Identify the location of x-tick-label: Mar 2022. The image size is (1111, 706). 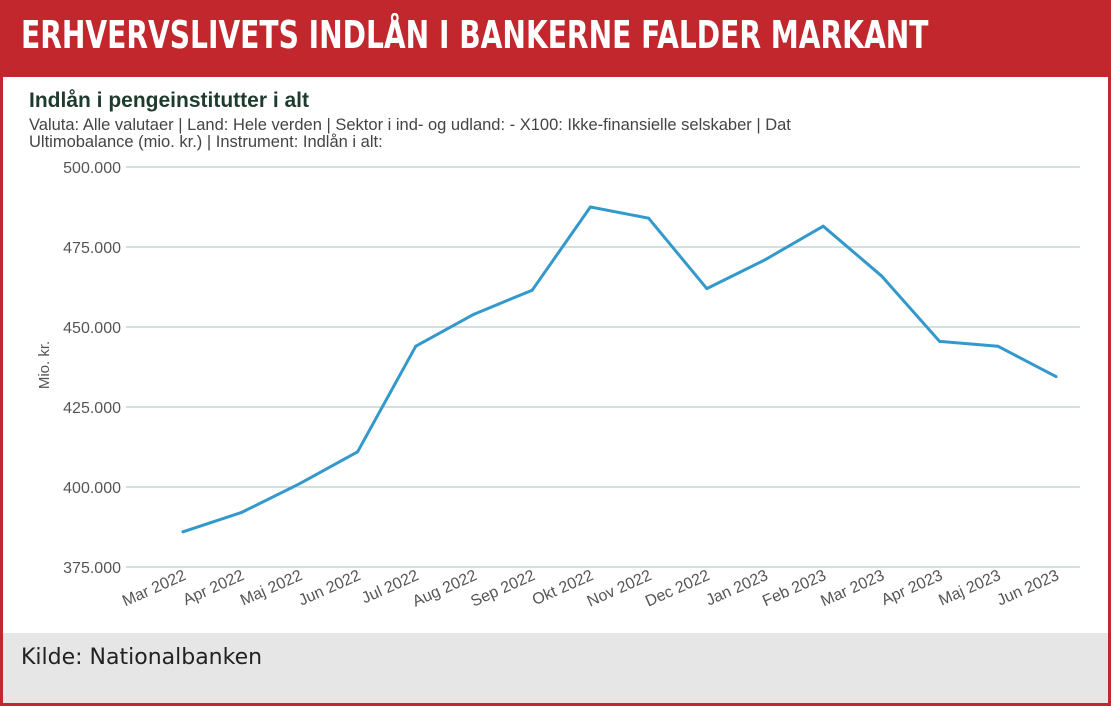
(154, 588).